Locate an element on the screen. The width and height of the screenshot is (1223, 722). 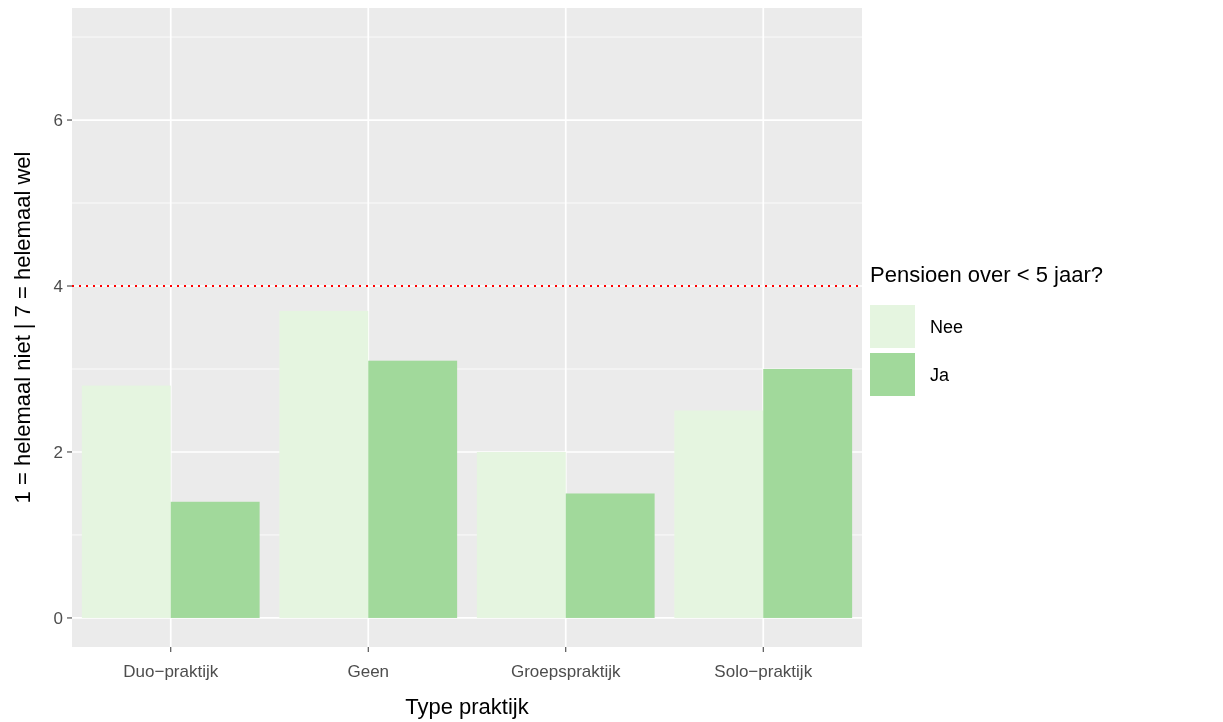
y-tick-label: 6 is located at coordinates (58, 120).